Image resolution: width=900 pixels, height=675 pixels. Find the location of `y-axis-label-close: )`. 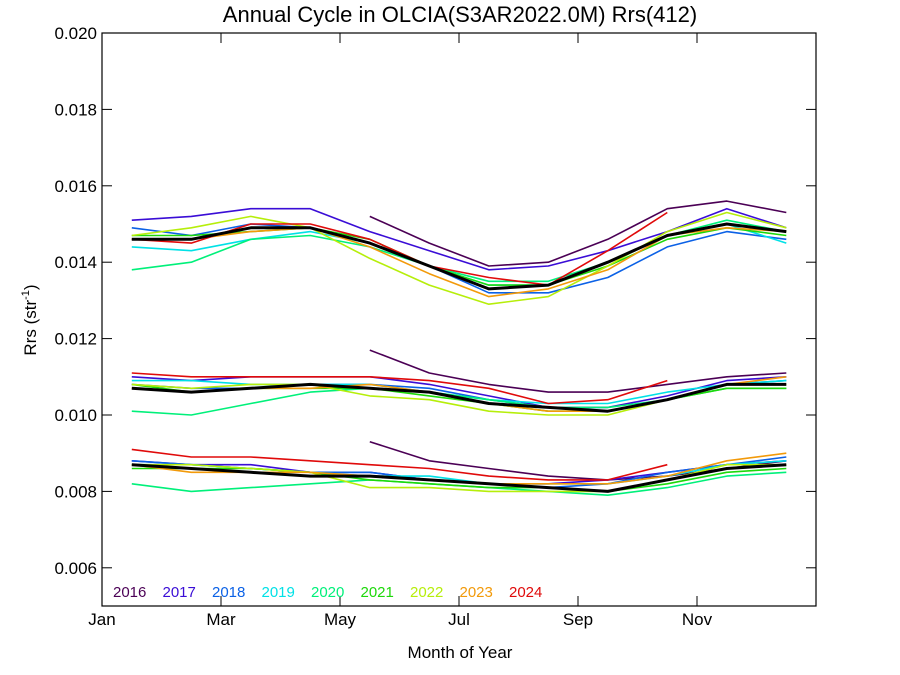

y-axis-label-close: ) is located at coordinates (30, 287).